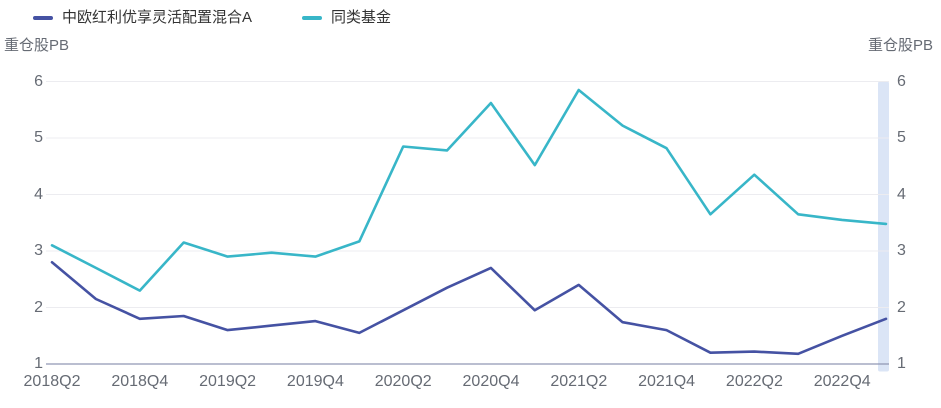 The height and width of the screenshot is (408, 941). What do you see at coordinates (38, 363) in the screenshot?
I see `ytick-left-1: 1` at bounding box center [38, 363].